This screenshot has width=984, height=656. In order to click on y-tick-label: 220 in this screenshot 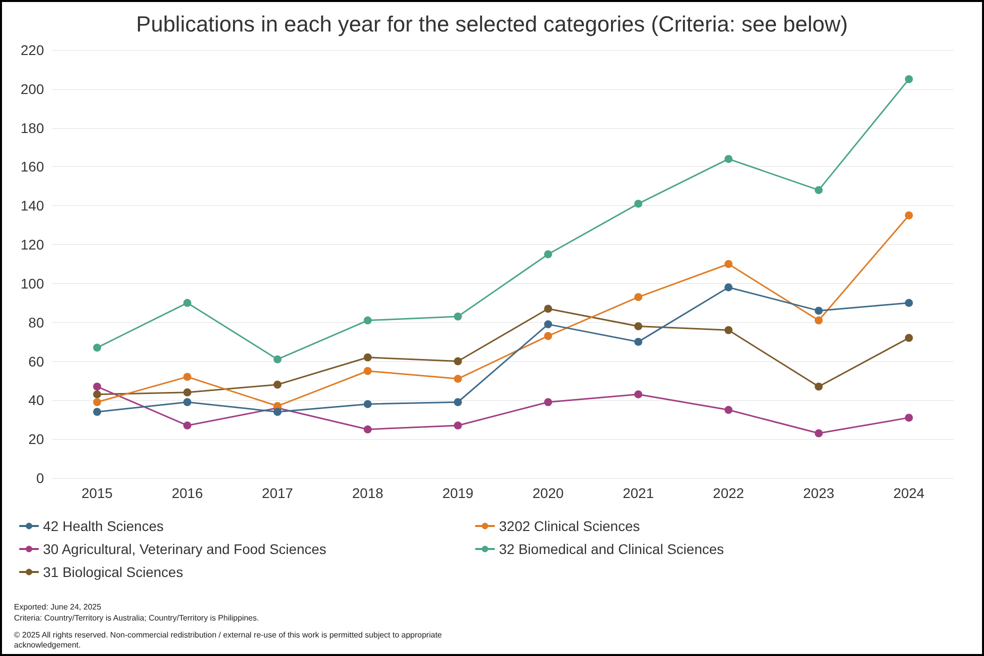, I will do `click(32, 50)`.